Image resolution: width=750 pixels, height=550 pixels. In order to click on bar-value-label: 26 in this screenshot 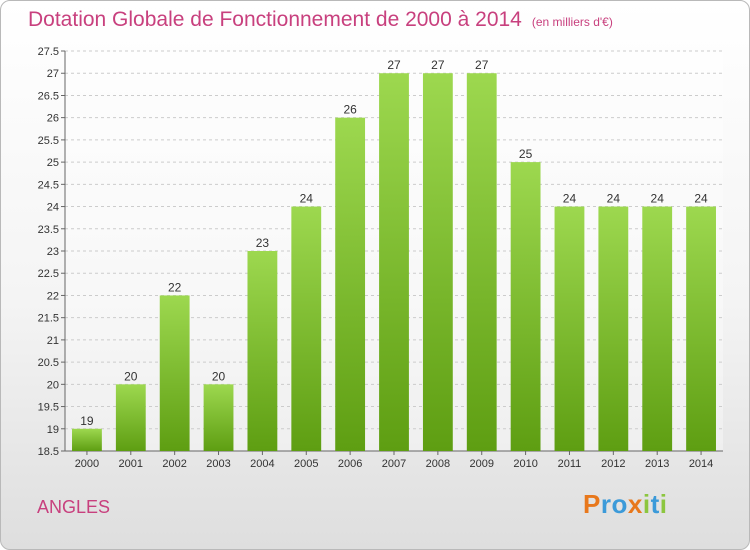, I will do `click(350, 110)`.